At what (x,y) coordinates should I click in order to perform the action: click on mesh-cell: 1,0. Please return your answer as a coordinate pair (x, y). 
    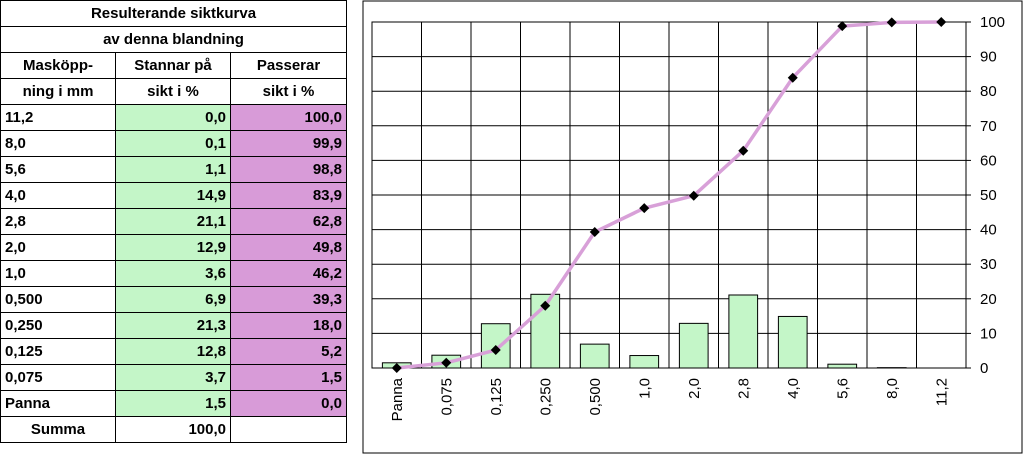
    Looking at the image, I should click on (58, 273).